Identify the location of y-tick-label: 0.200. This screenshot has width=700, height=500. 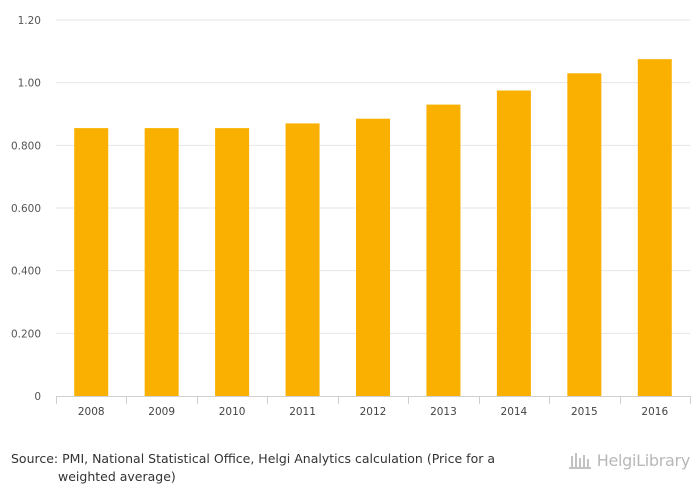
(26, 334).